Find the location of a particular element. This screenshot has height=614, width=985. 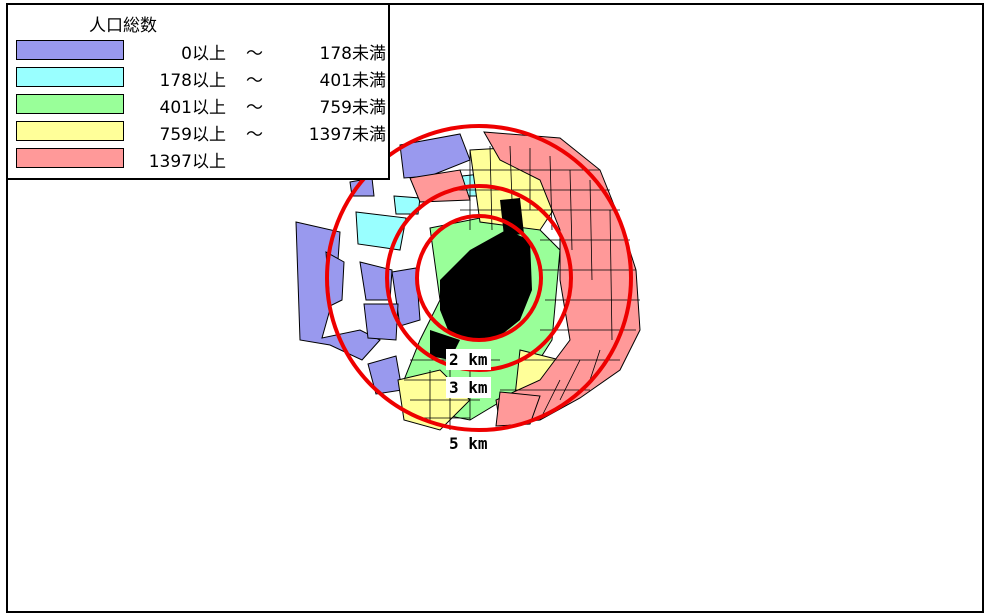

ring-3km is located at coordinates (479, 278).